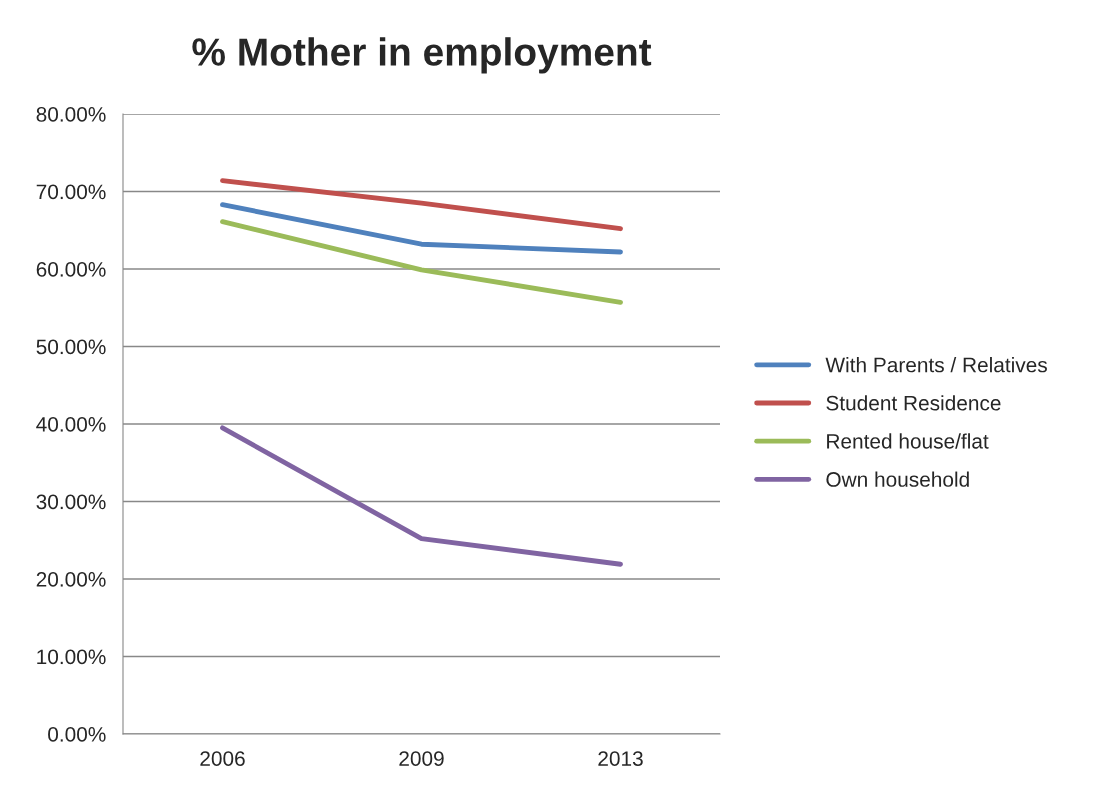  What do you see at coordinates (936, 365) in the screenshot?
I see `legend-label: With Parents / Relatives` at bounding box center [936, 365].